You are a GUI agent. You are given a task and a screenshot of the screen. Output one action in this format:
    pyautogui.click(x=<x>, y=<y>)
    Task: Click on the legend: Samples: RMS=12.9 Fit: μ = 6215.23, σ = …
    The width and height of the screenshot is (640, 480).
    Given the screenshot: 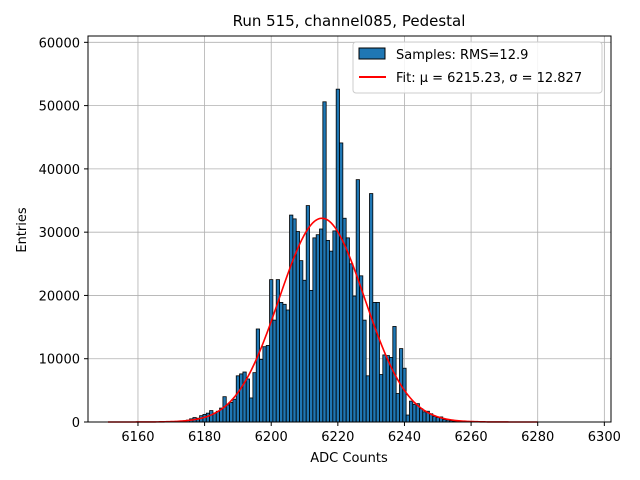 What is the action you would take?
    pyautogui.click(x=477, y=67)
    